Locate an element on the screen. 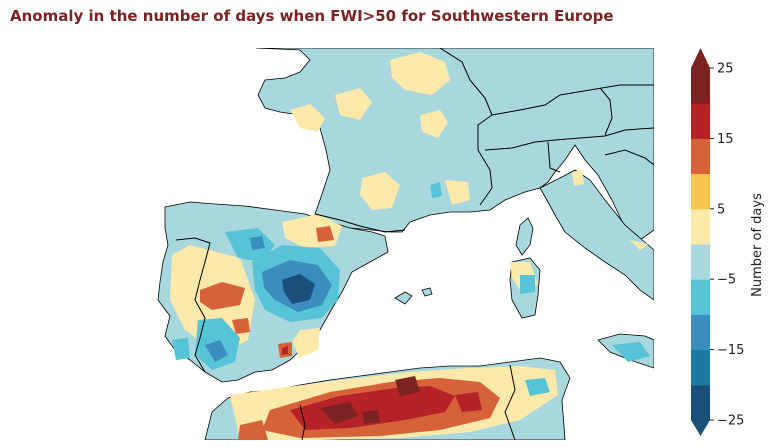  land-italy is located at coordinates (596, 235).